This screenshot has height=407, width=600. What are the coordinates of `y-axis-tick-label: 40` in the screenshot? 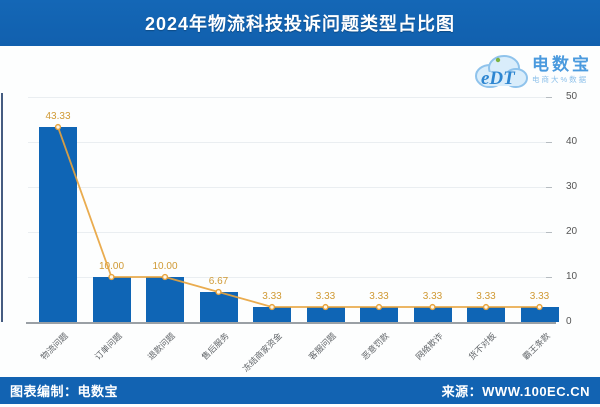 It's located at (572, 141).